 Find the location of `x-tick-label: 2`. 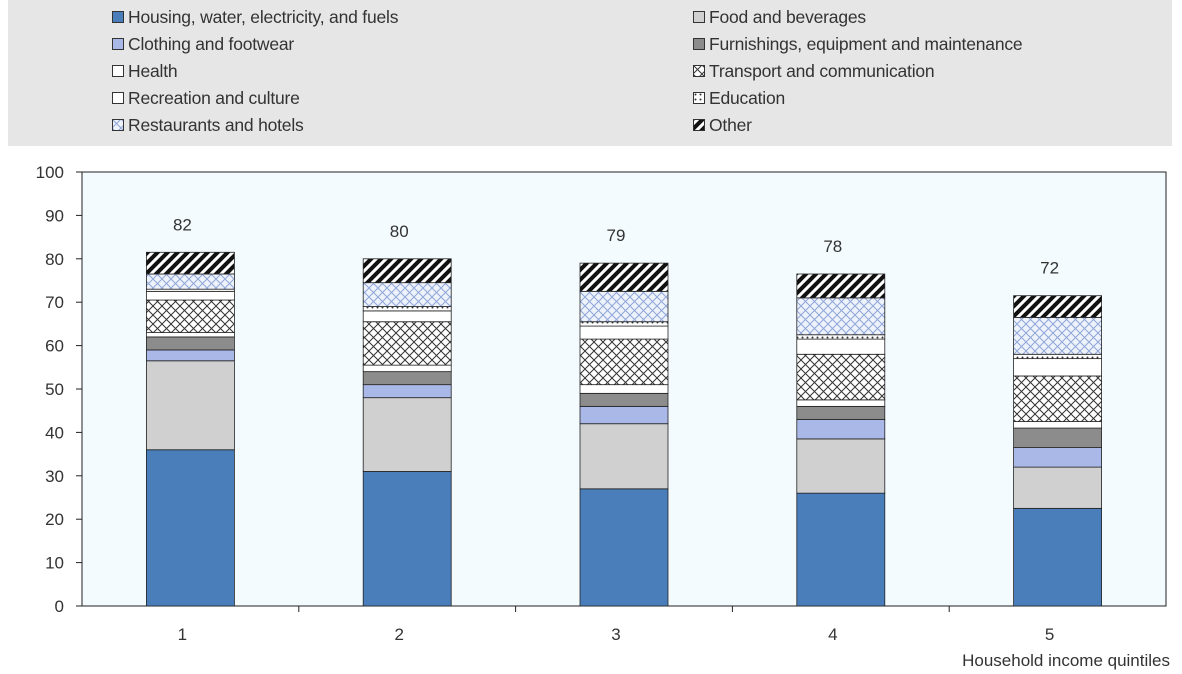

x-tick-label: 2 is located at coordinates (398, 634).